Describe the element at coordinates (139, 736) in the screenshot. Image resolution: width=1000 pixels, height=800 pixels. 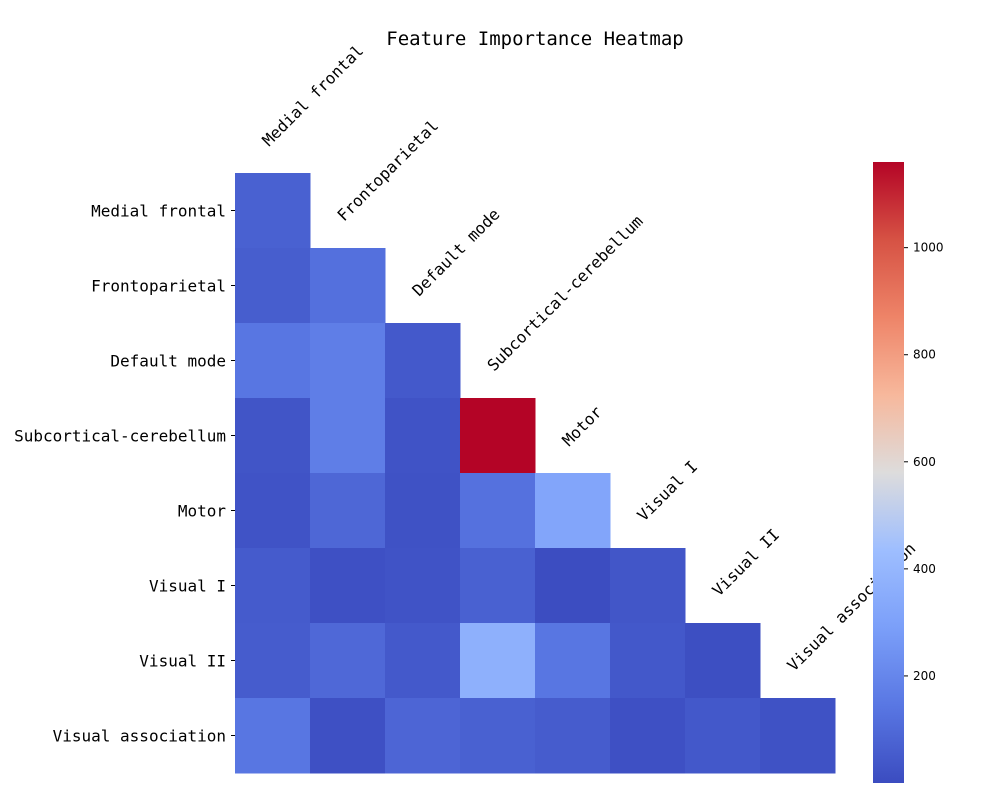
I see `row-label: Visual association` at that location.